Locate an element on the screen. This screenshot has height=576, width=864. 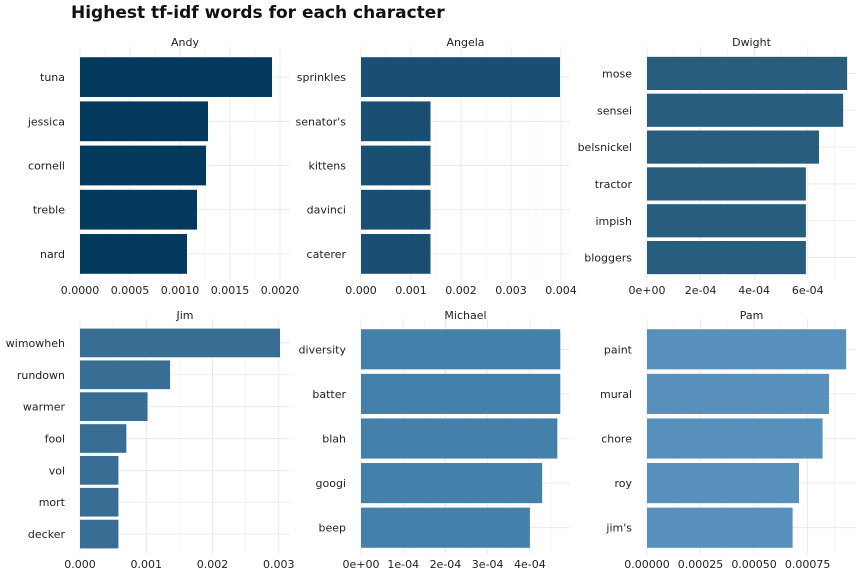
y-tick-label: roy is located at coordinates (623, 483).